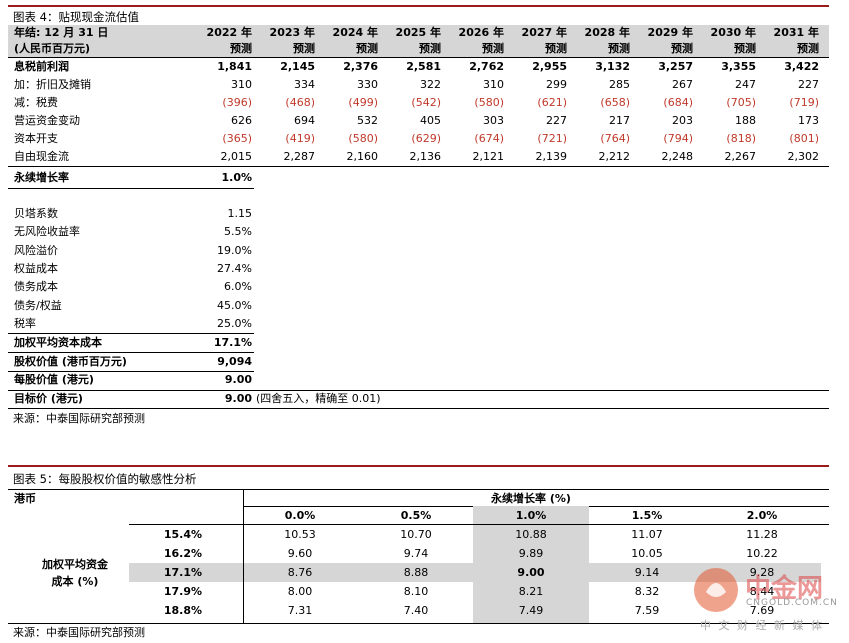 This screenshot has height=643, width=849. I want to click on table5-col-header: 永续增长率 (%), so click(531, 498).